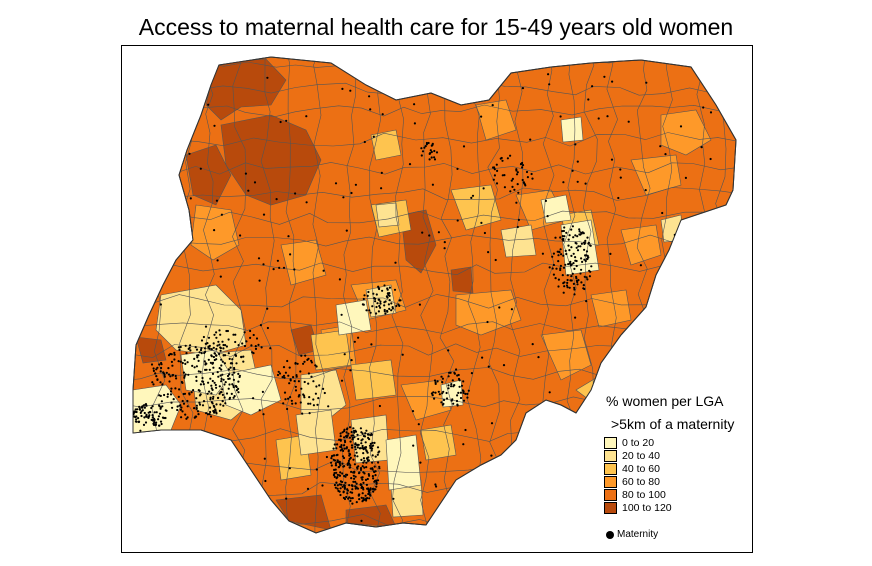  I want to click on legend-label: 80 to 100, so click(644, 494).